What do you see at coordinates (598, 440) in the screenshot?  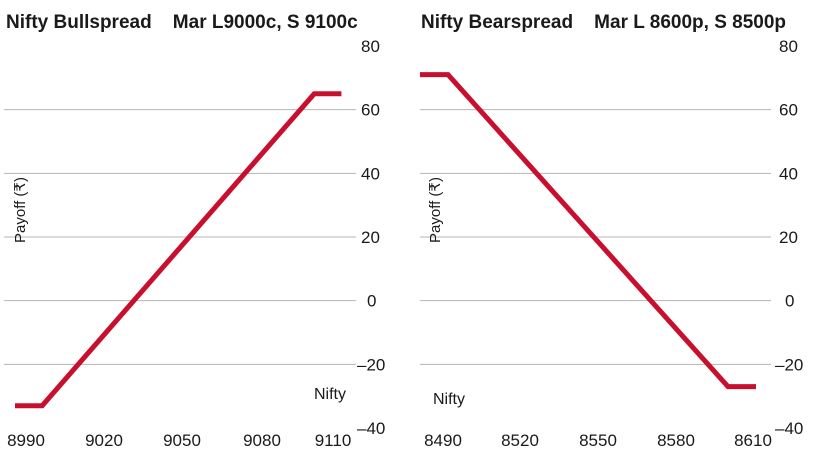 I see `x-tick-label: 8550` at bounding box center [598, 440].